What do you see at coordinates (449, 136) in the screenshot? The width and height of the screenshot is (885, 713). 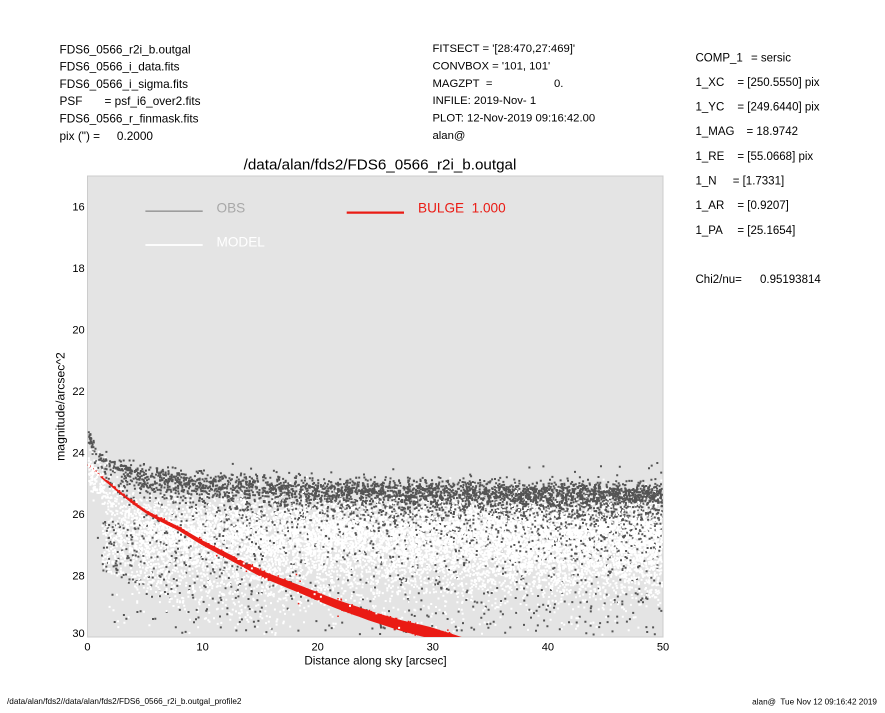 I see `svg-text: alan@` at bounding box center [449, 136].